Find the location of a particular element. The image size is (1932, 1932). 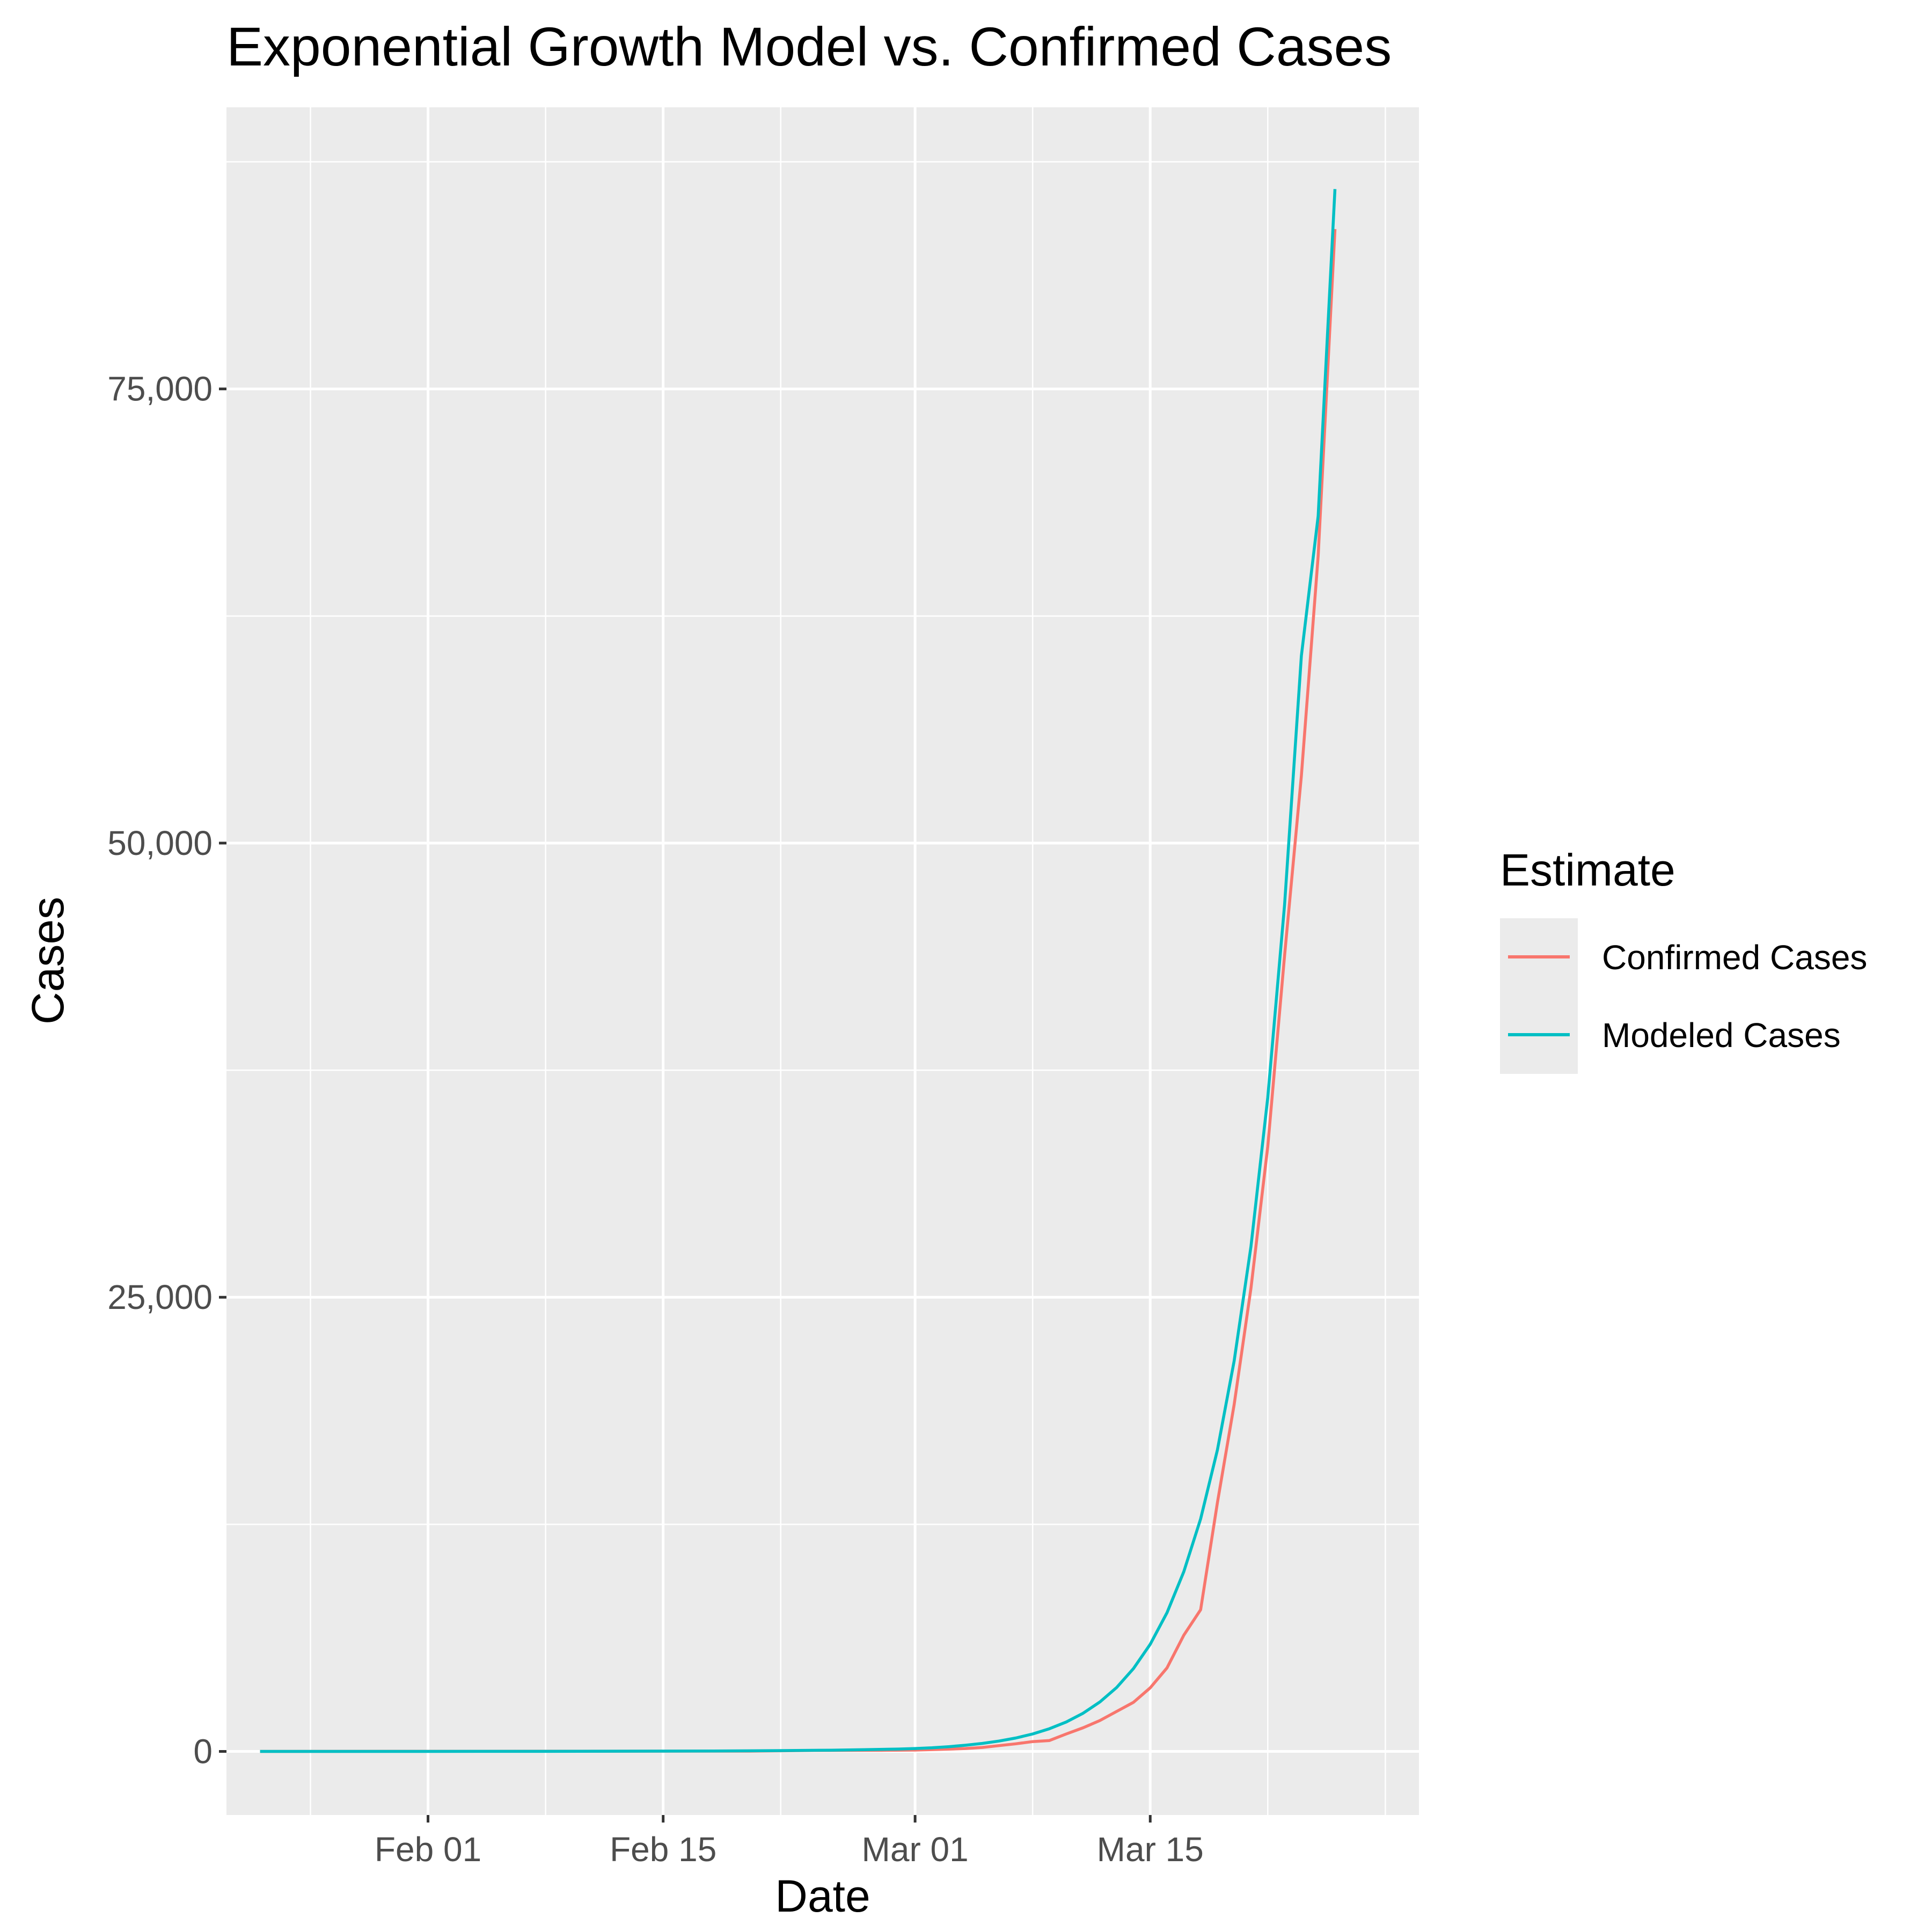

x-axis-title: Date is located at coordinates (822, 1896).